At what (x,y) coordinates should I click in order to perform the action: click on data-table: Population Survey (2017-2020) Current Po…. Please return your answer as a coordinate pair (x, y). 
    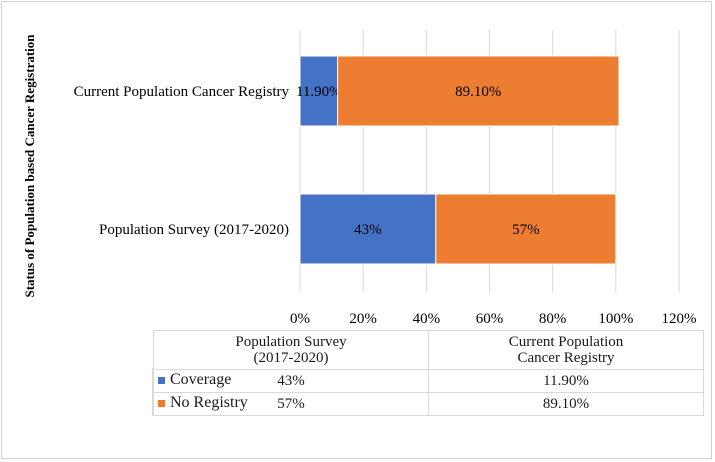
    Looking at the image, I should click on (428, 373).